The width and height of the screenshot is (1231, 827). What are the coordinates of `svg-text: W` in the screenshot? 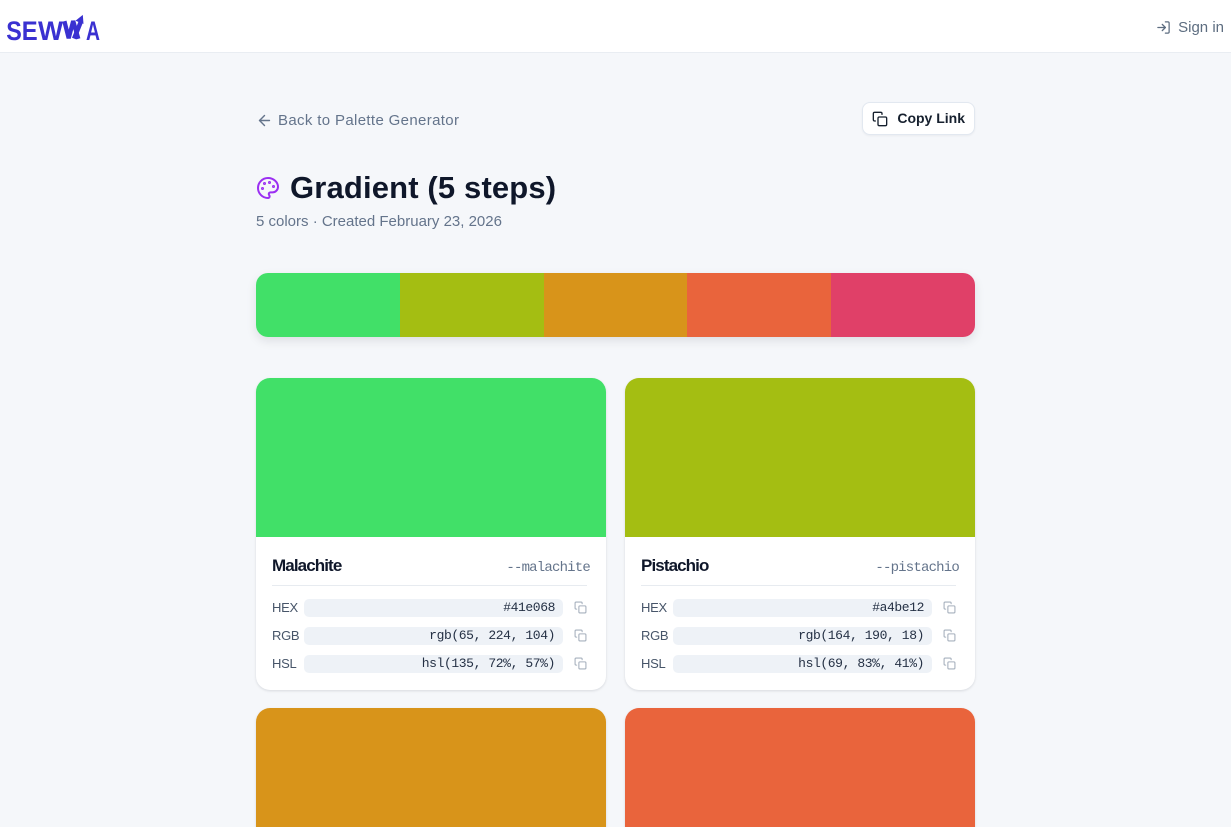 It's located at (50, 31).